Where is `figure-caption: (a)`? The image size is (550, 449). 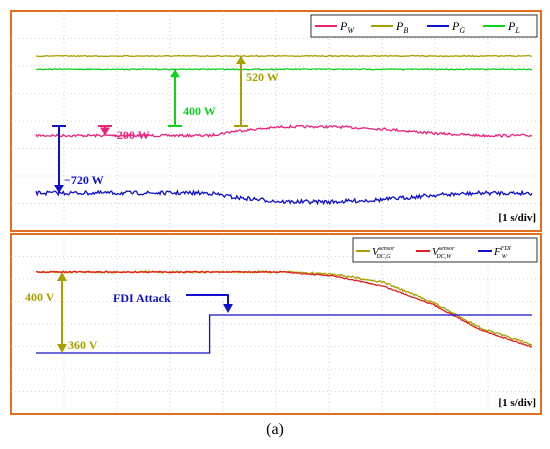
figure-caption: (a) is located at coordinates (275, 429).